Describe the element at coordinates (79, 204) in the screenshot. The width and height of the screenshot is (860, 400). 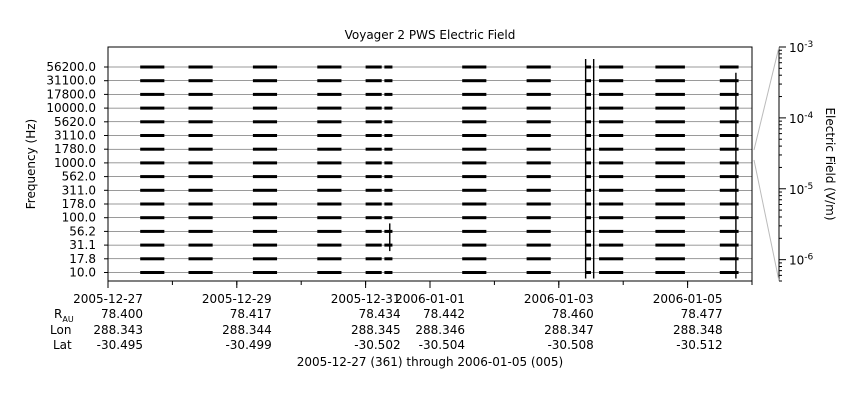
I see `frequency-tick-label: 178.0` at that location.